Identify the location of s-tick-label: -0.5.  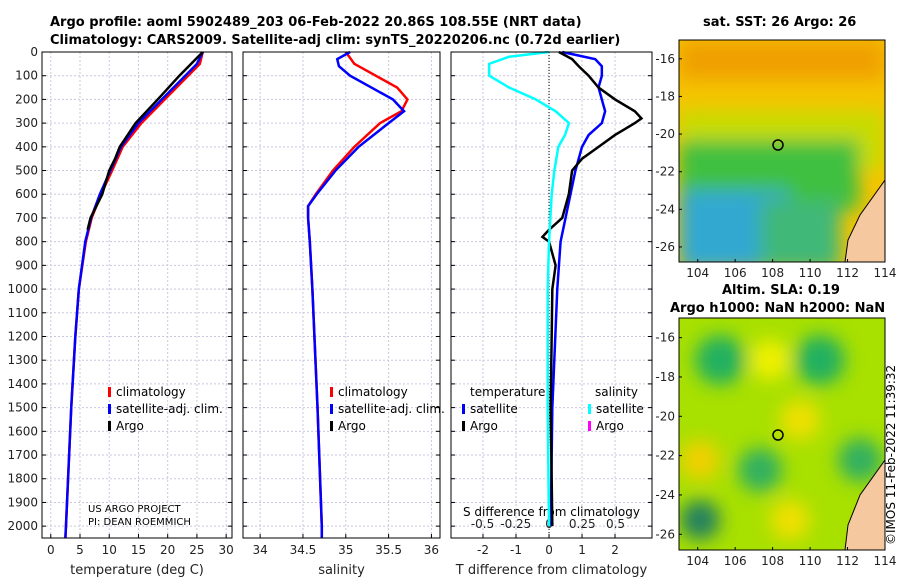
(482, 524).